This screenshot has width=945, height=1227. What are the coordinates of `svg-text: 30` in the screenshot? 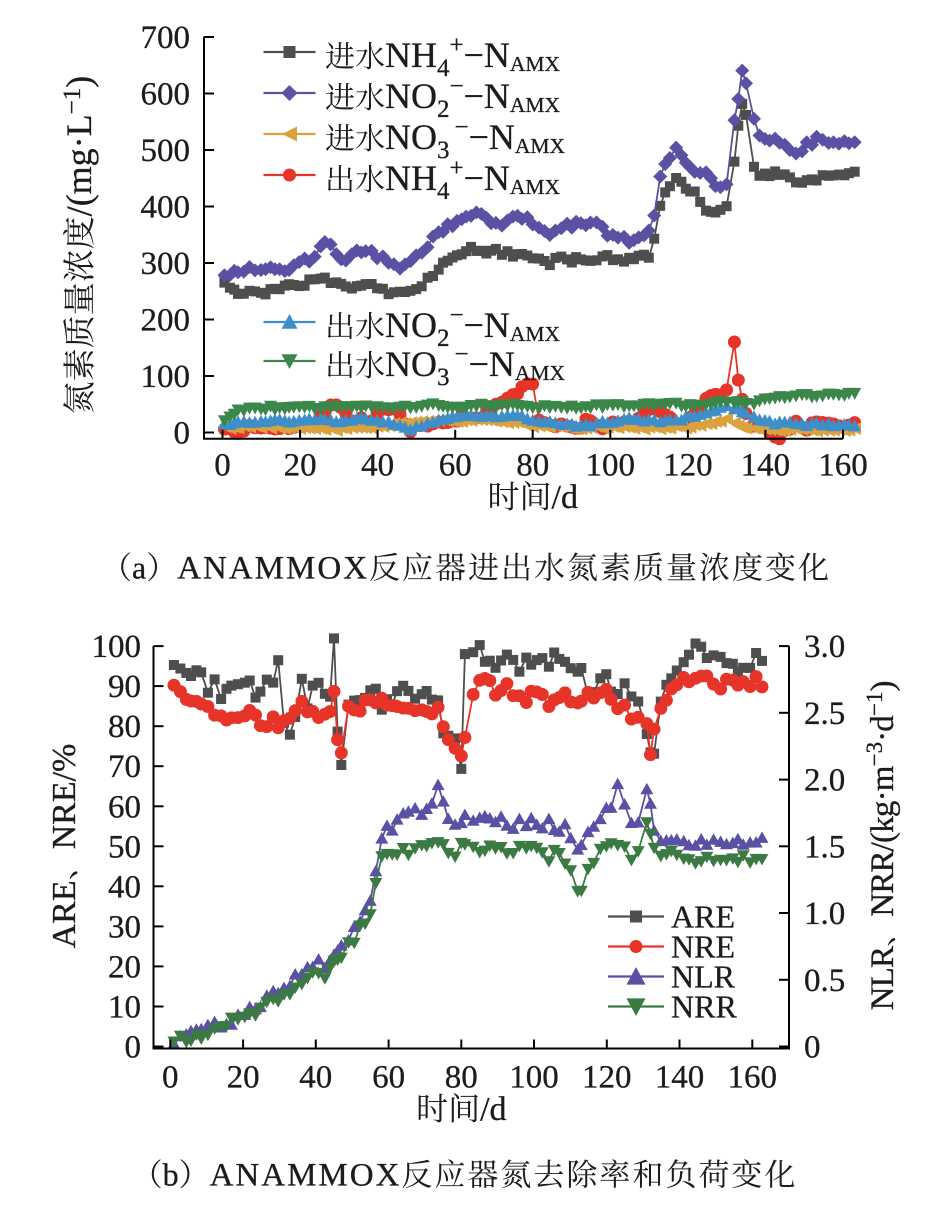 It's located at (124, 927).